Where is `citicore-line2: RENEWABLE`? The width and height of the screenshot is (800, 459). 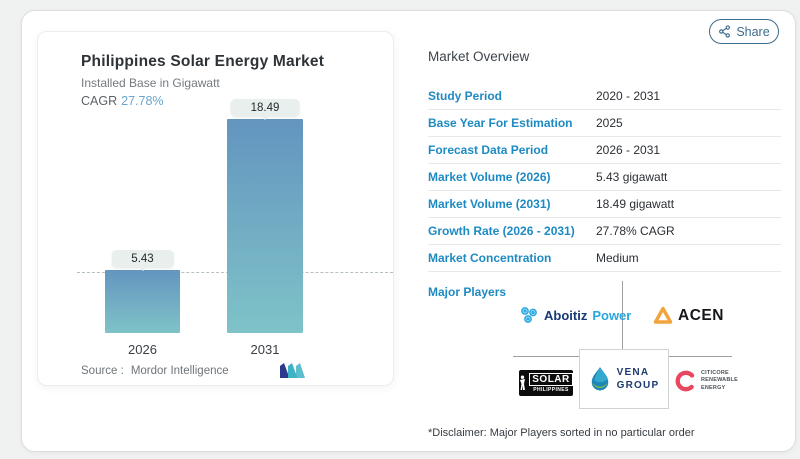 citicore-line2: RENEWABLE is located at coordinates (719, 380).